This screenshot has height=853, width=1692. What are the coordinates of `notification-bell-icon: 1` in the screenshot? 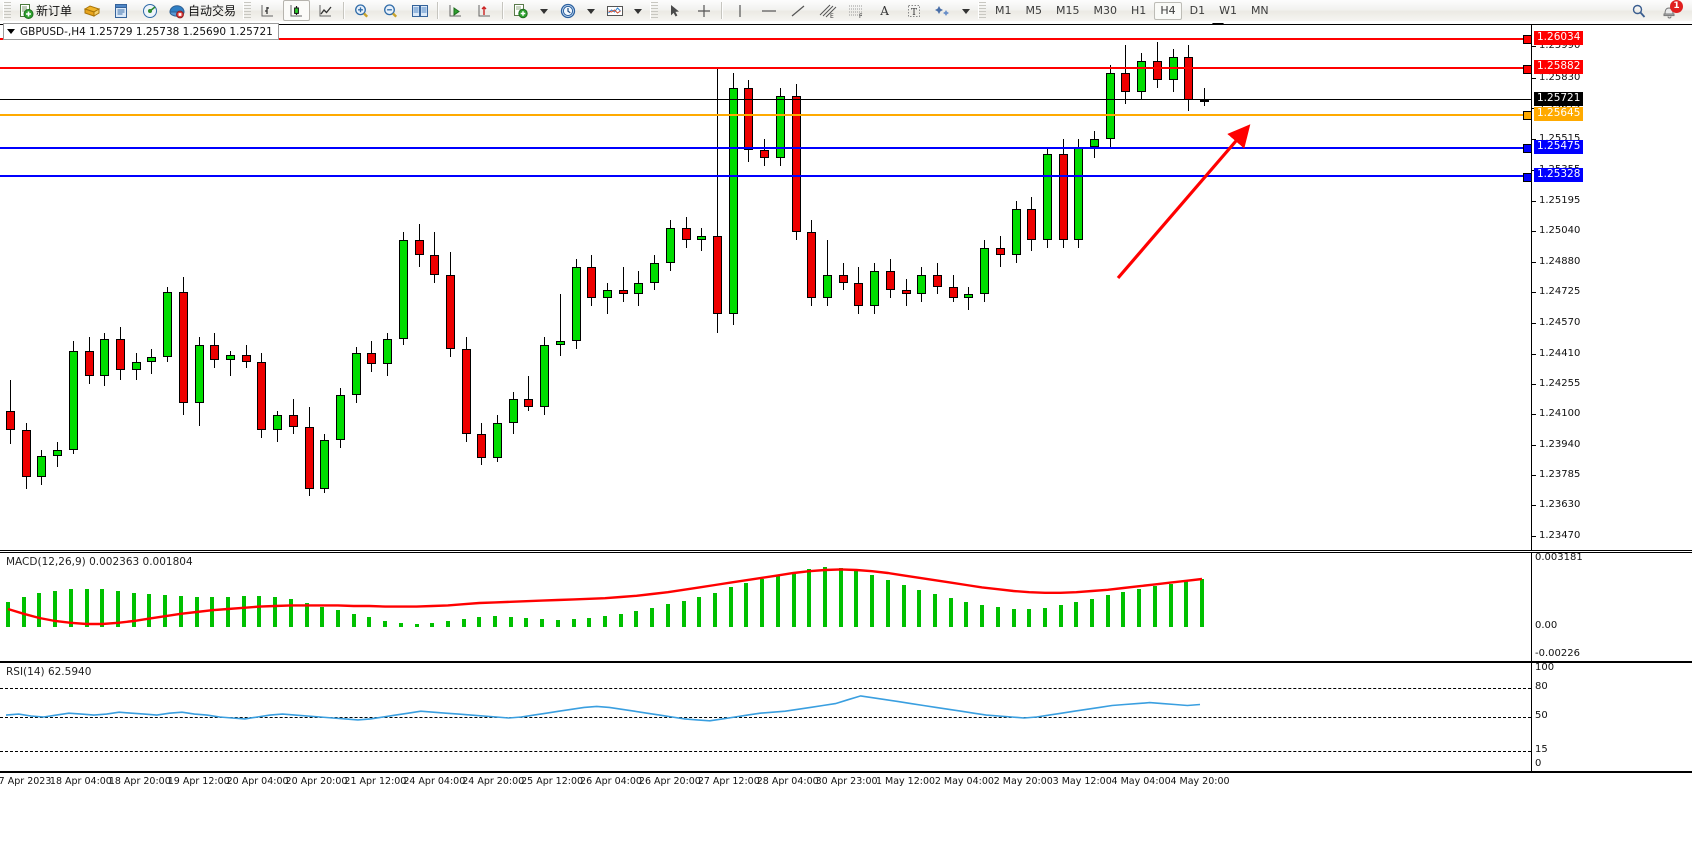 It's located at (1670, 10).